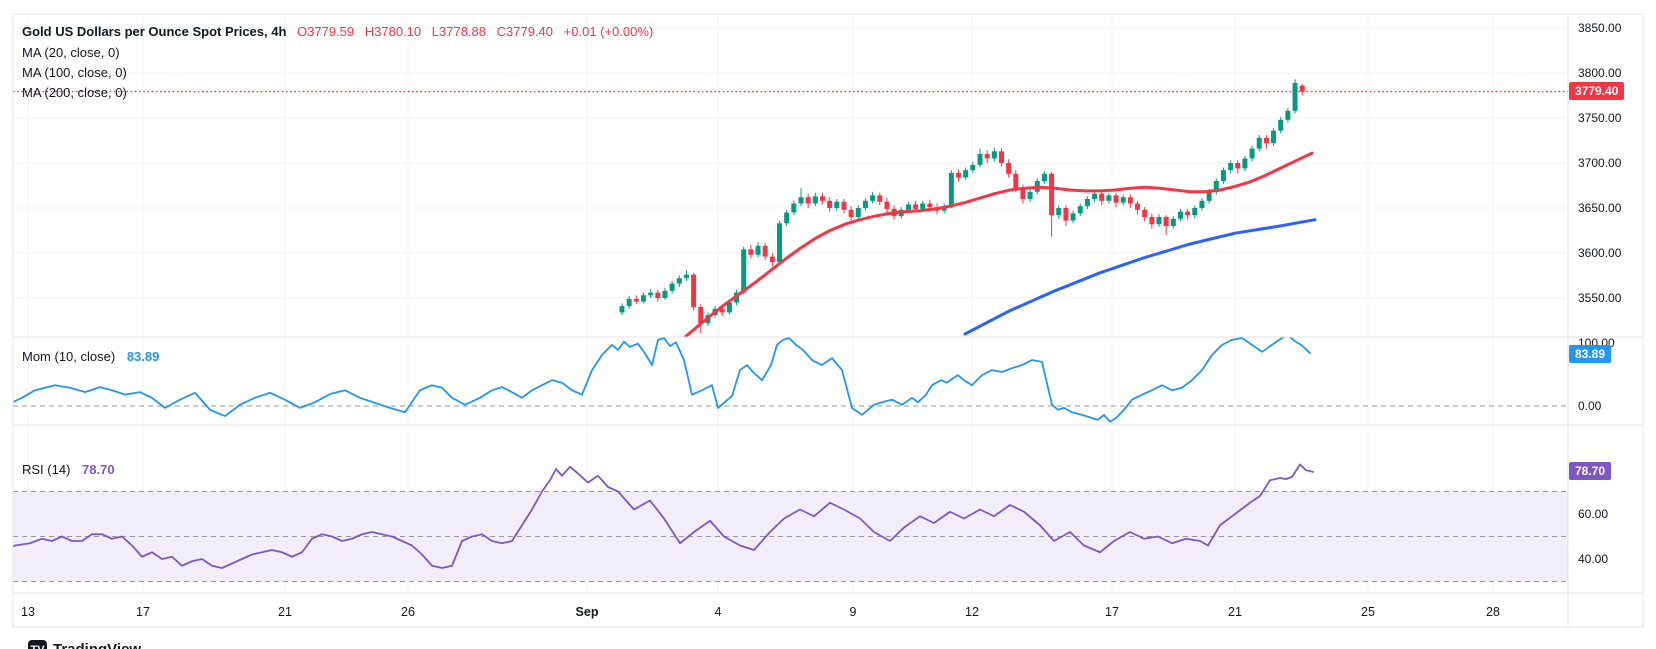 This screenshot has width=1656, height=649. I want to click on legend-ma100: MA (100, close, 0), so click(74, 72).